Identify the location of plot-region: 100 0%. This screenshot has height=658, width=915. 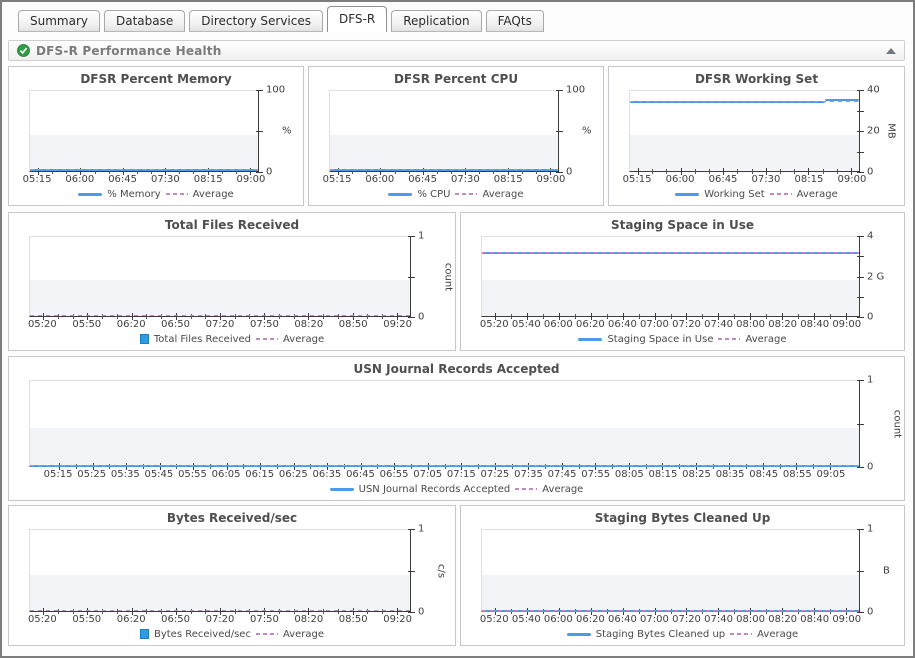
(462, 131).